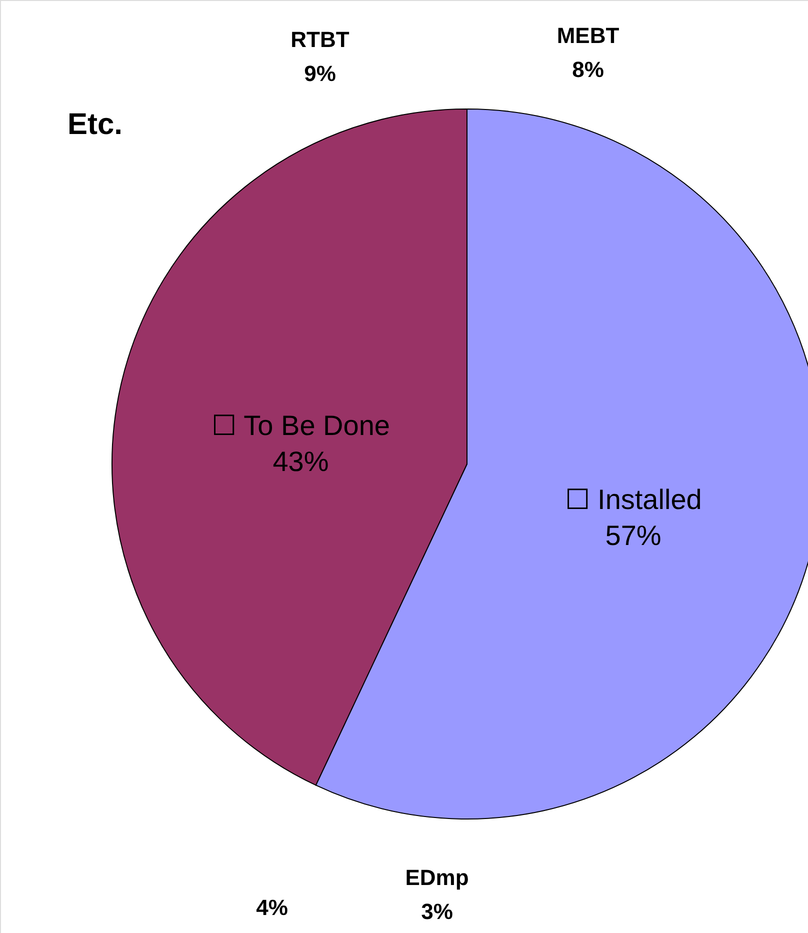 The width and height of the screenshot is (808, 933). Describe the element at coordinates (300, 425) in the screenshot. I see `slice-label: ☐ To Be Done` at that location.